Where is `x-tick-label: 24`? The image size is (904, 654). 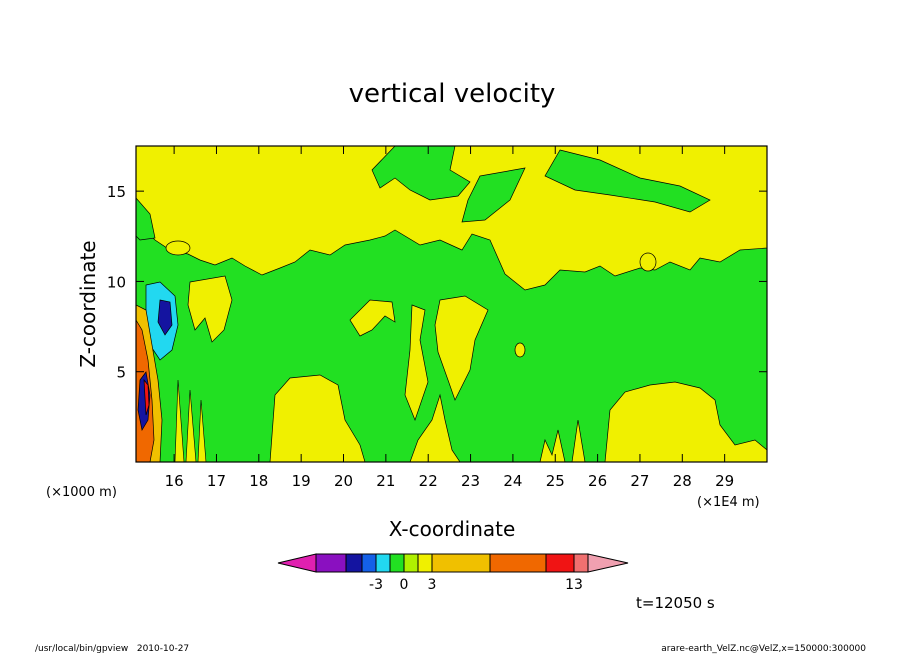 x-tick-label: 24 is located at coordinates (512, 481).